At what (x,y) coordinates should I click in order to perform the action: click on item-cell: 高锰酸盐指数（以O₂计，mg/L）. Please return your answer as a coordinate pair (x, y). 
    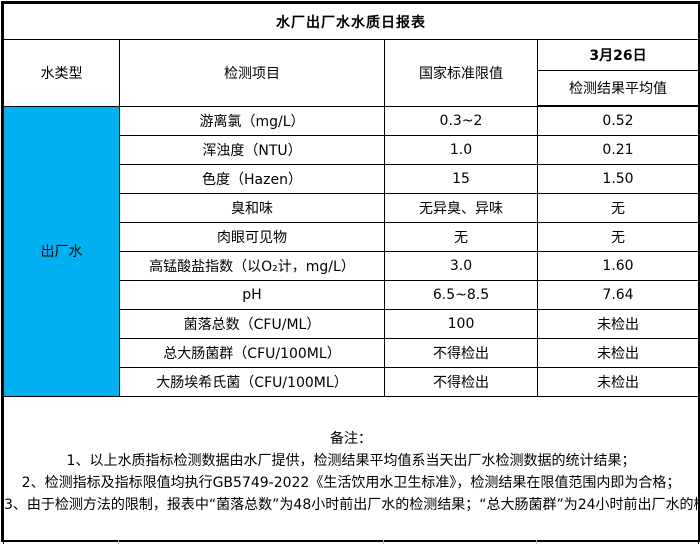
    Looking at the image, I should click on (252, 266).